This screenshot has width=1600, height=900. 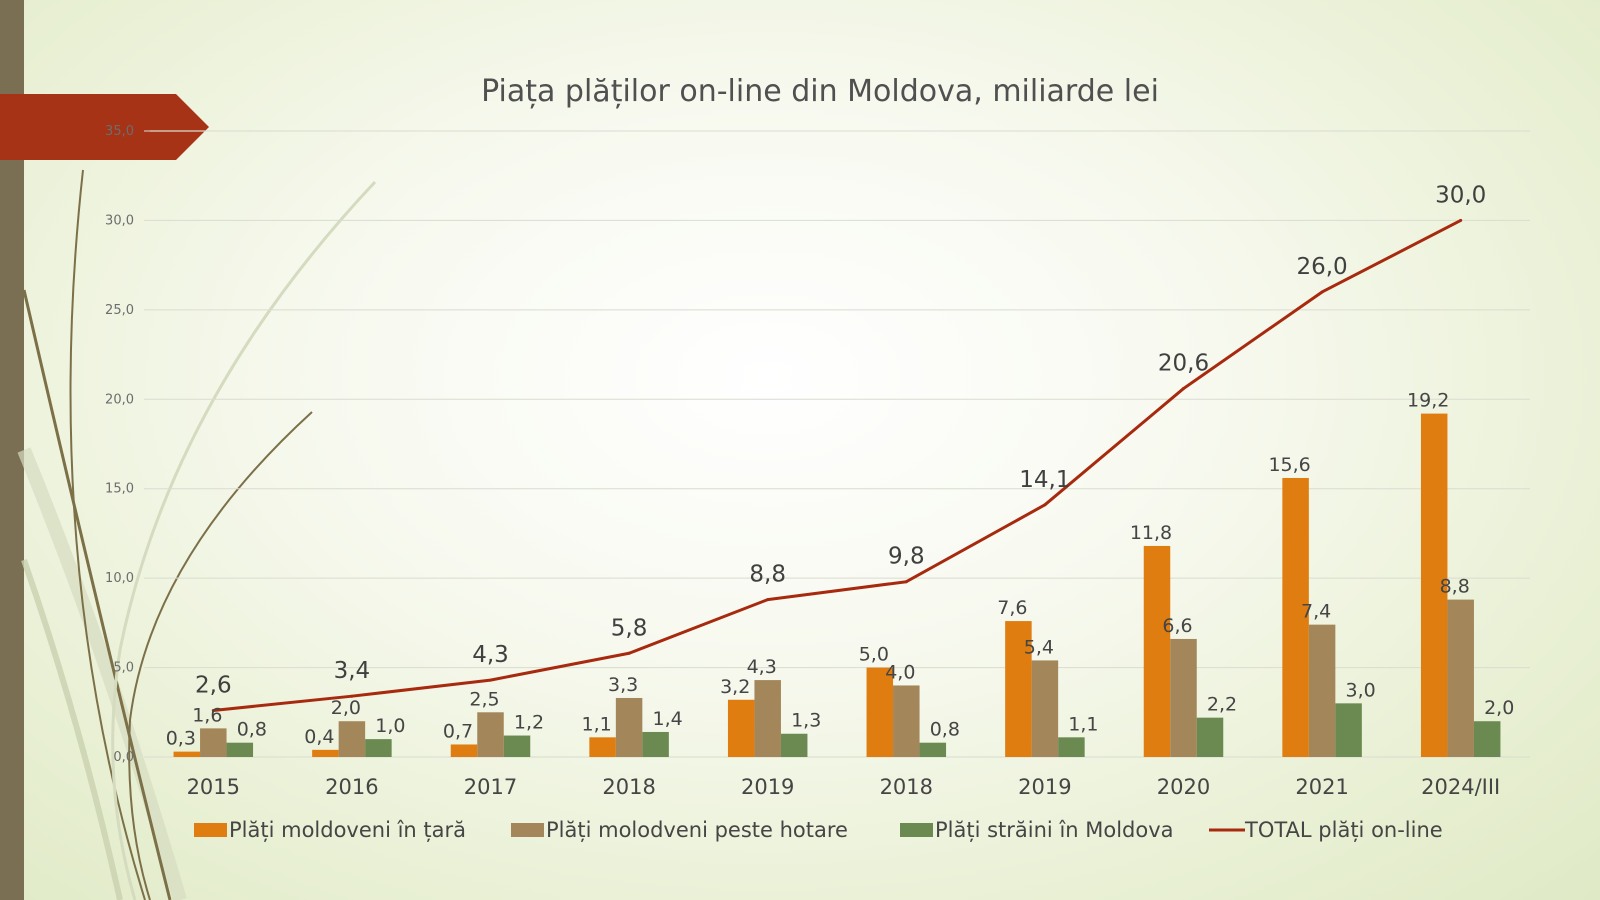 What do you see at coordinates (697, 830) in the screenshot?
I see `legend-abroad-label: Plăți molodveni peste hotare` at bounding box center [697, 830].